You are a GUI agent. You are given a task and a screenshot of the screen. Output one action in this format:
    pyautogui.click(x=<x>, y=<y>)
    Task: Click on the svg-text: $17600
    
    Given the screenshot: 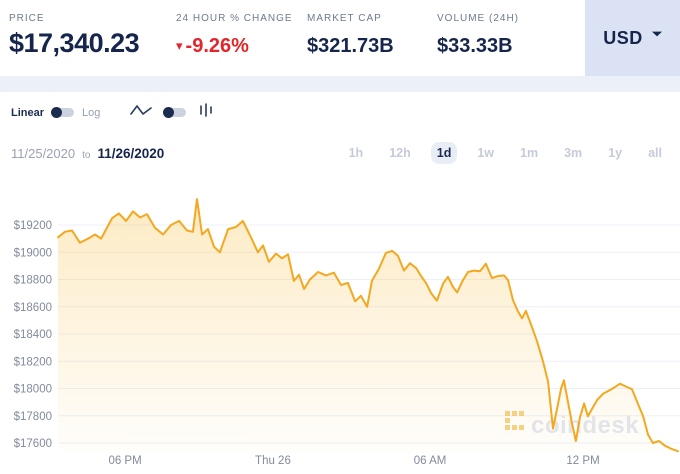 What is the action you would take?
    pyautogui.click(x=33, y=444)
    